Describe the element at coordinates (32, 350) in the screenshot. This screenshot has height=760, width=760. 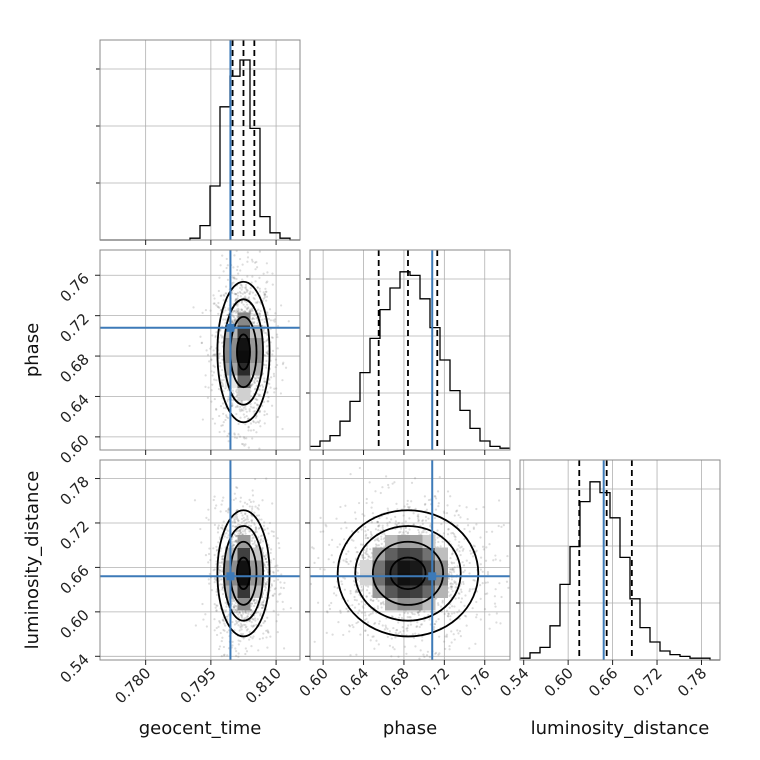
I see `ylabel-phase: phase` at that location.